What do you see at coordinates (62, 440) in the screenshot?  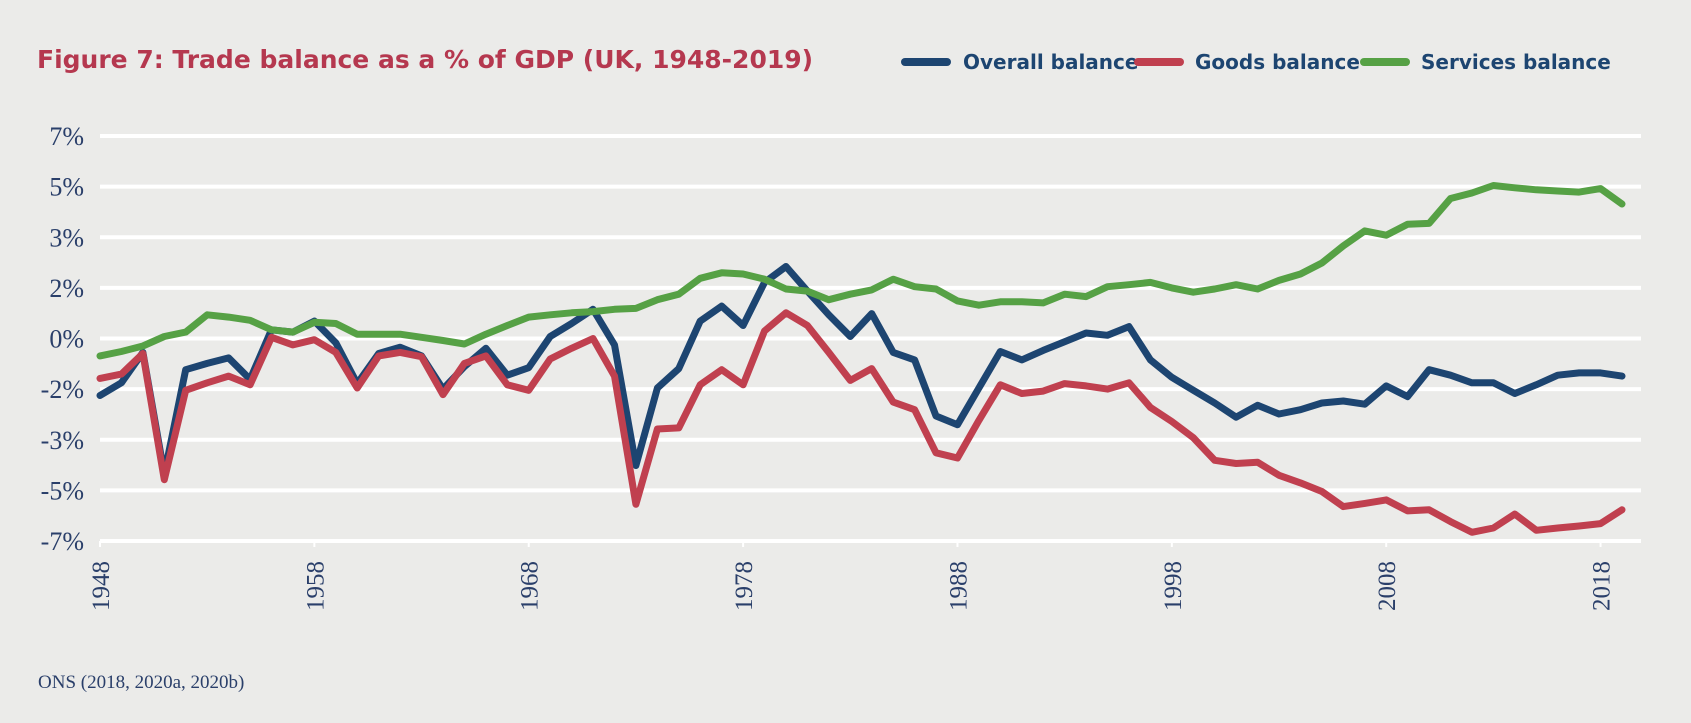 I see `y-tick-label: -3%` at bounding box center [62, 440].